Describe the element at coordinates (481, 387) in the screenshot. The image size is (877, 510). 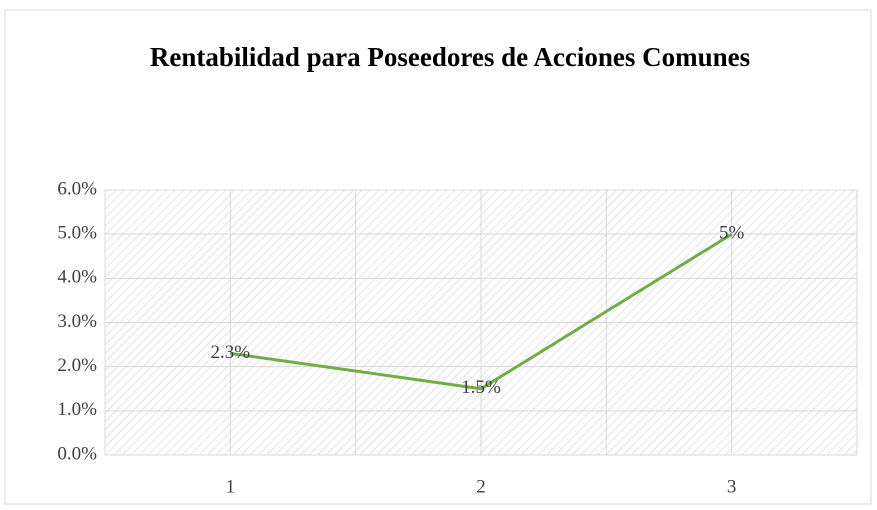
I see `data-label: 1.5%` at that location.